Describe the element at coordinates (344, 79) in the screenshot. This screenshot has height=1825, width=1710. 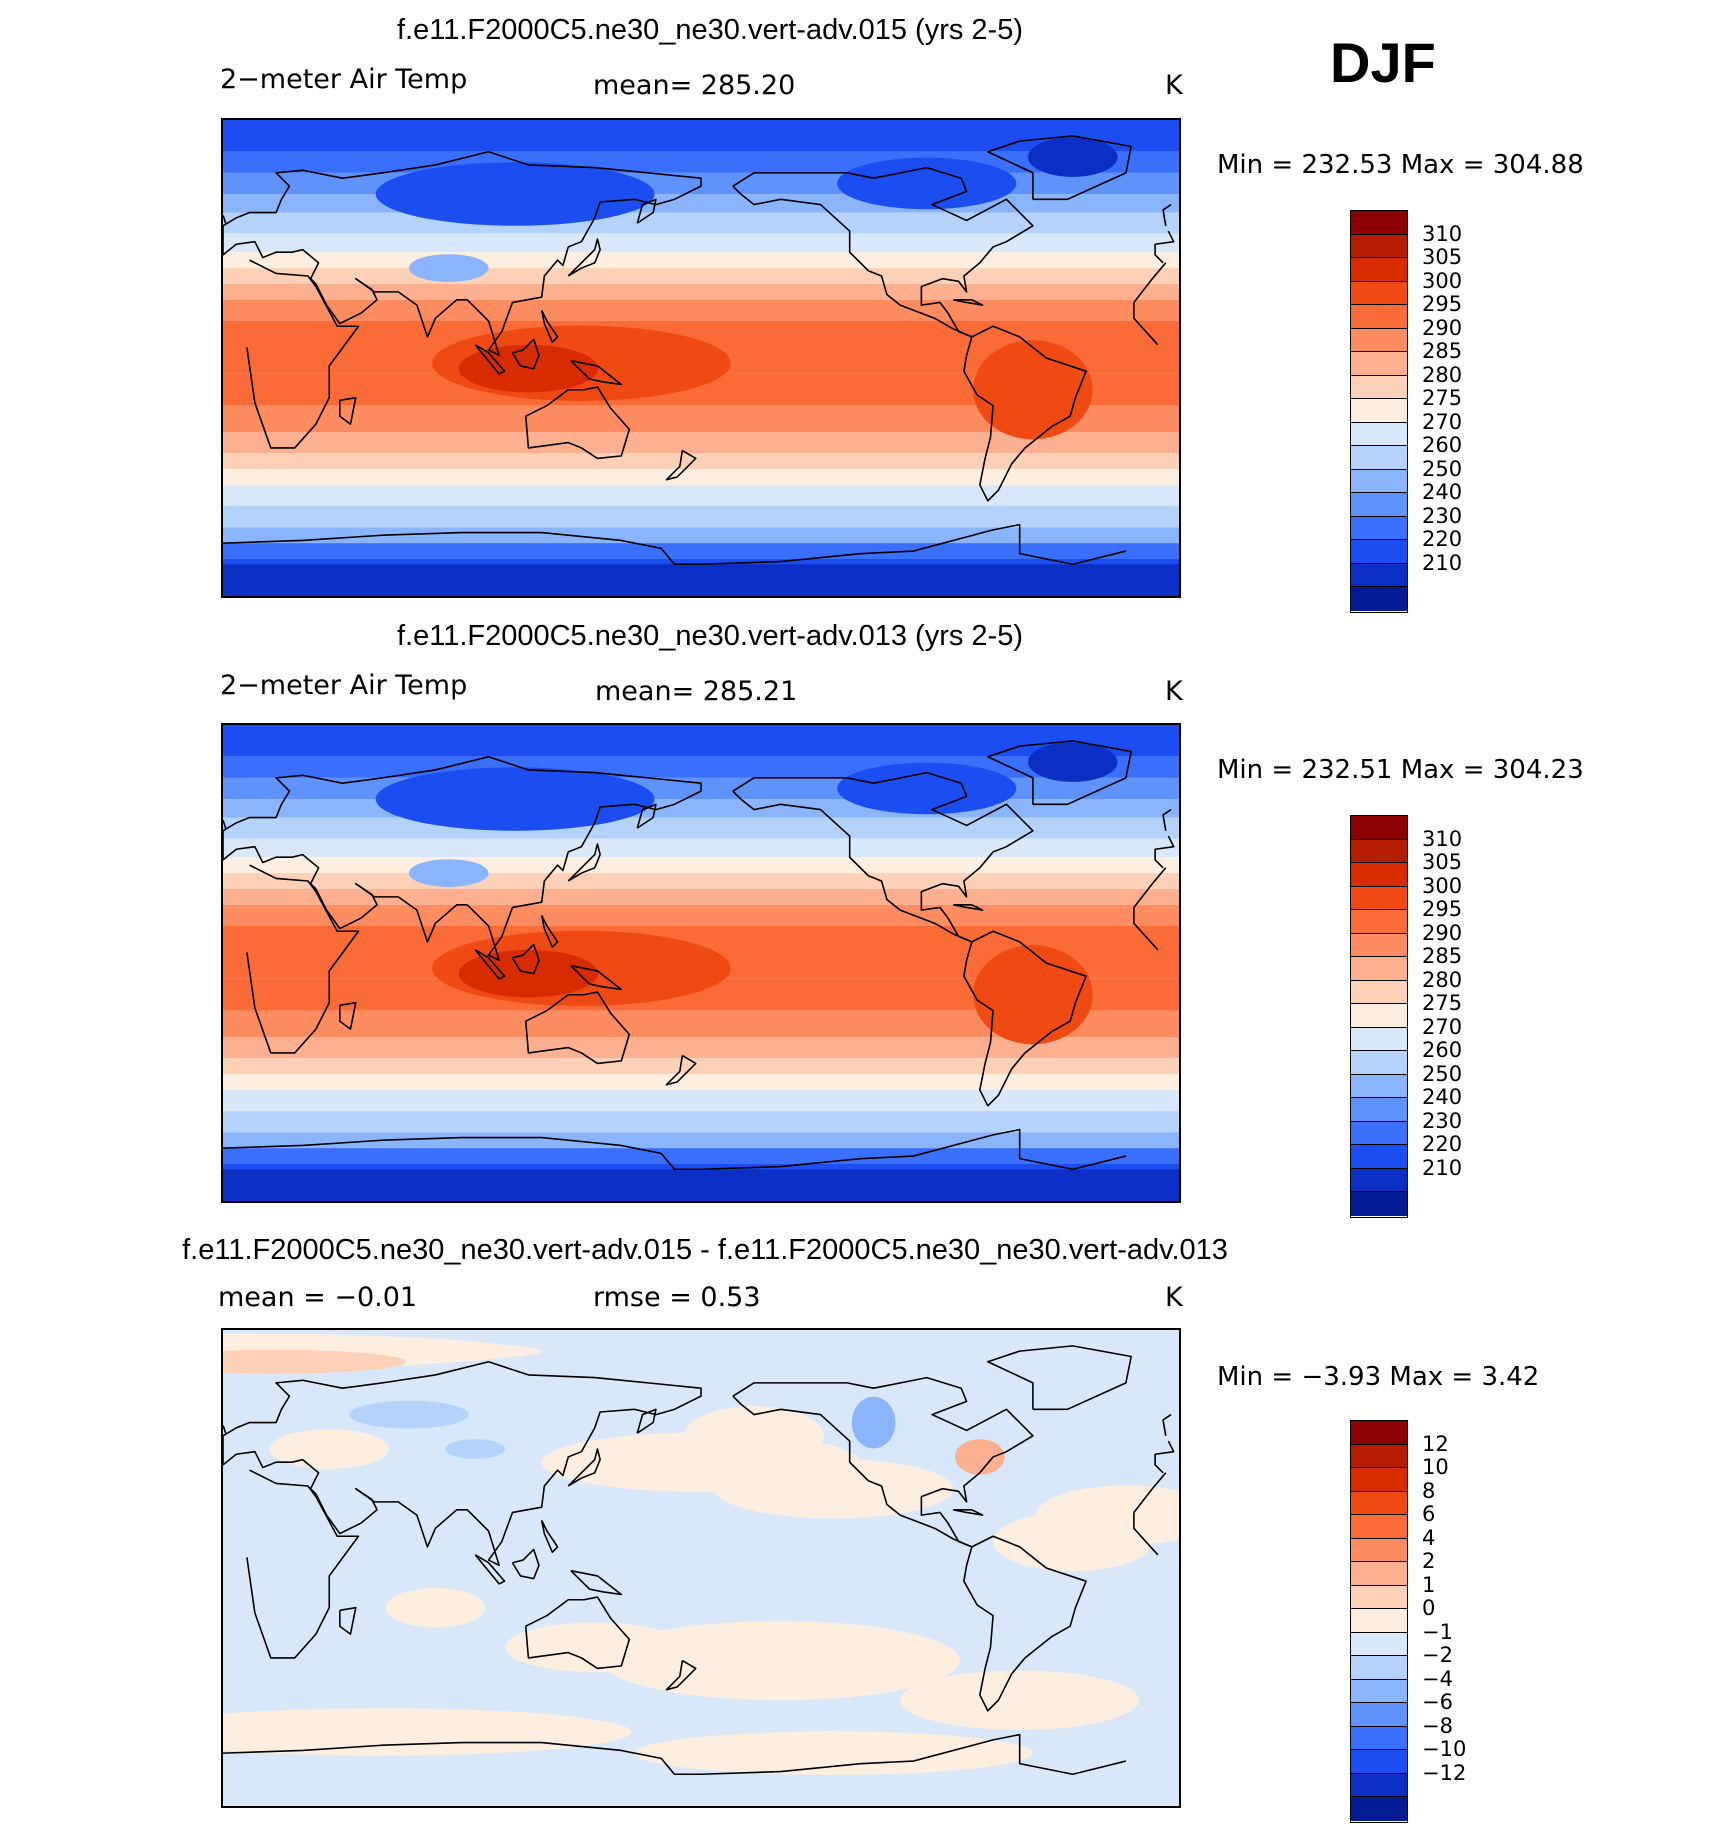
I see `panel-1-variable-label: 2−meter Air Temp` at that location.